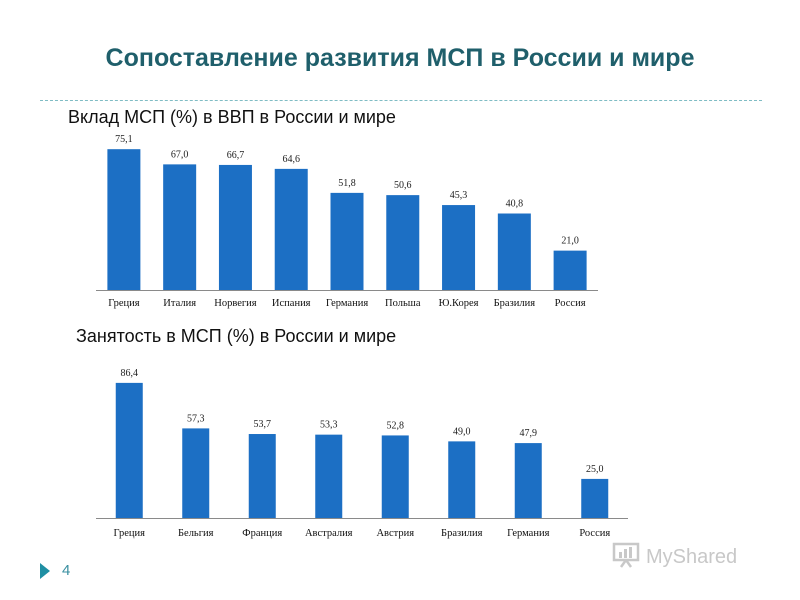  What do you see at coordinates (595, 469) in the screenshot?
I see `chart-2-data-label: 25,0` at bounding box center [595, 469].